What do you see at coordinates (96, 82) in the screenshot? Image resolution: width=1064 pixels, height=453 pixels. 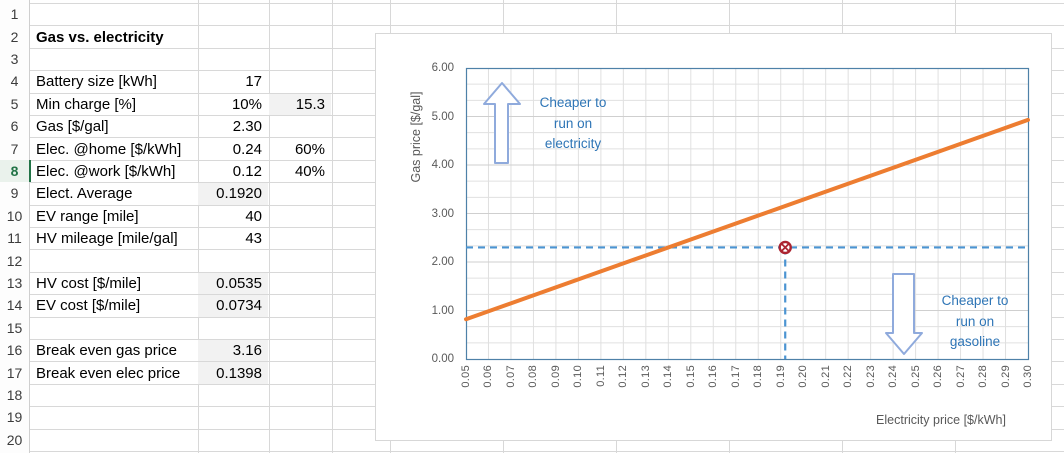 I see `cell-A4: Battery size [kWh]` at bounding box center [96, 82].